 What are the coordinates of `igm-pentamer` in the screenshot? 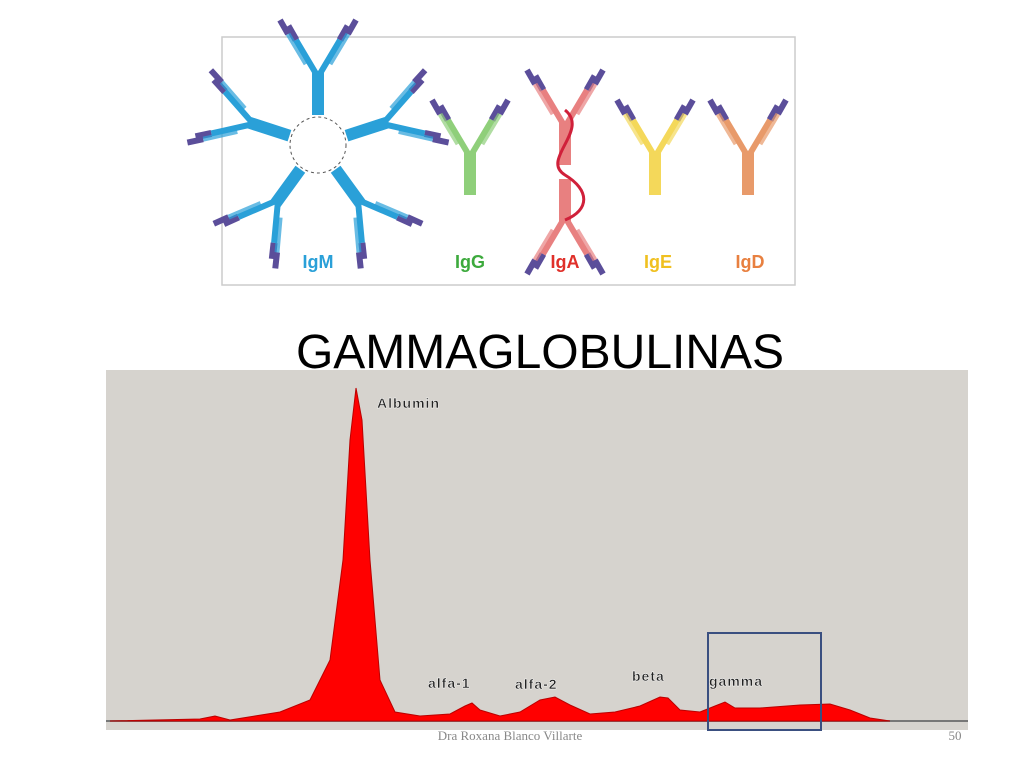 It's located at (317, 144).